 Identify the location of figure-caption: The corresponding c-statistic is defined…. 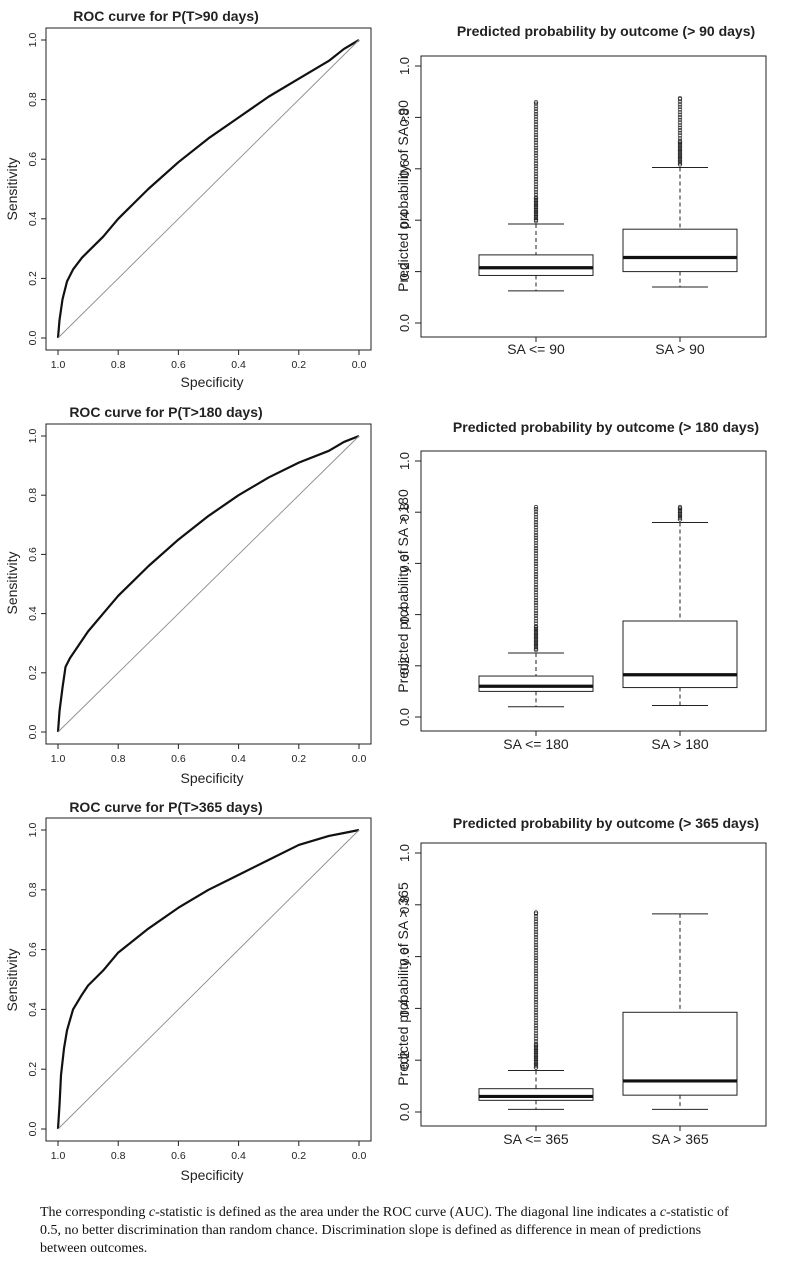
(390, 1231).